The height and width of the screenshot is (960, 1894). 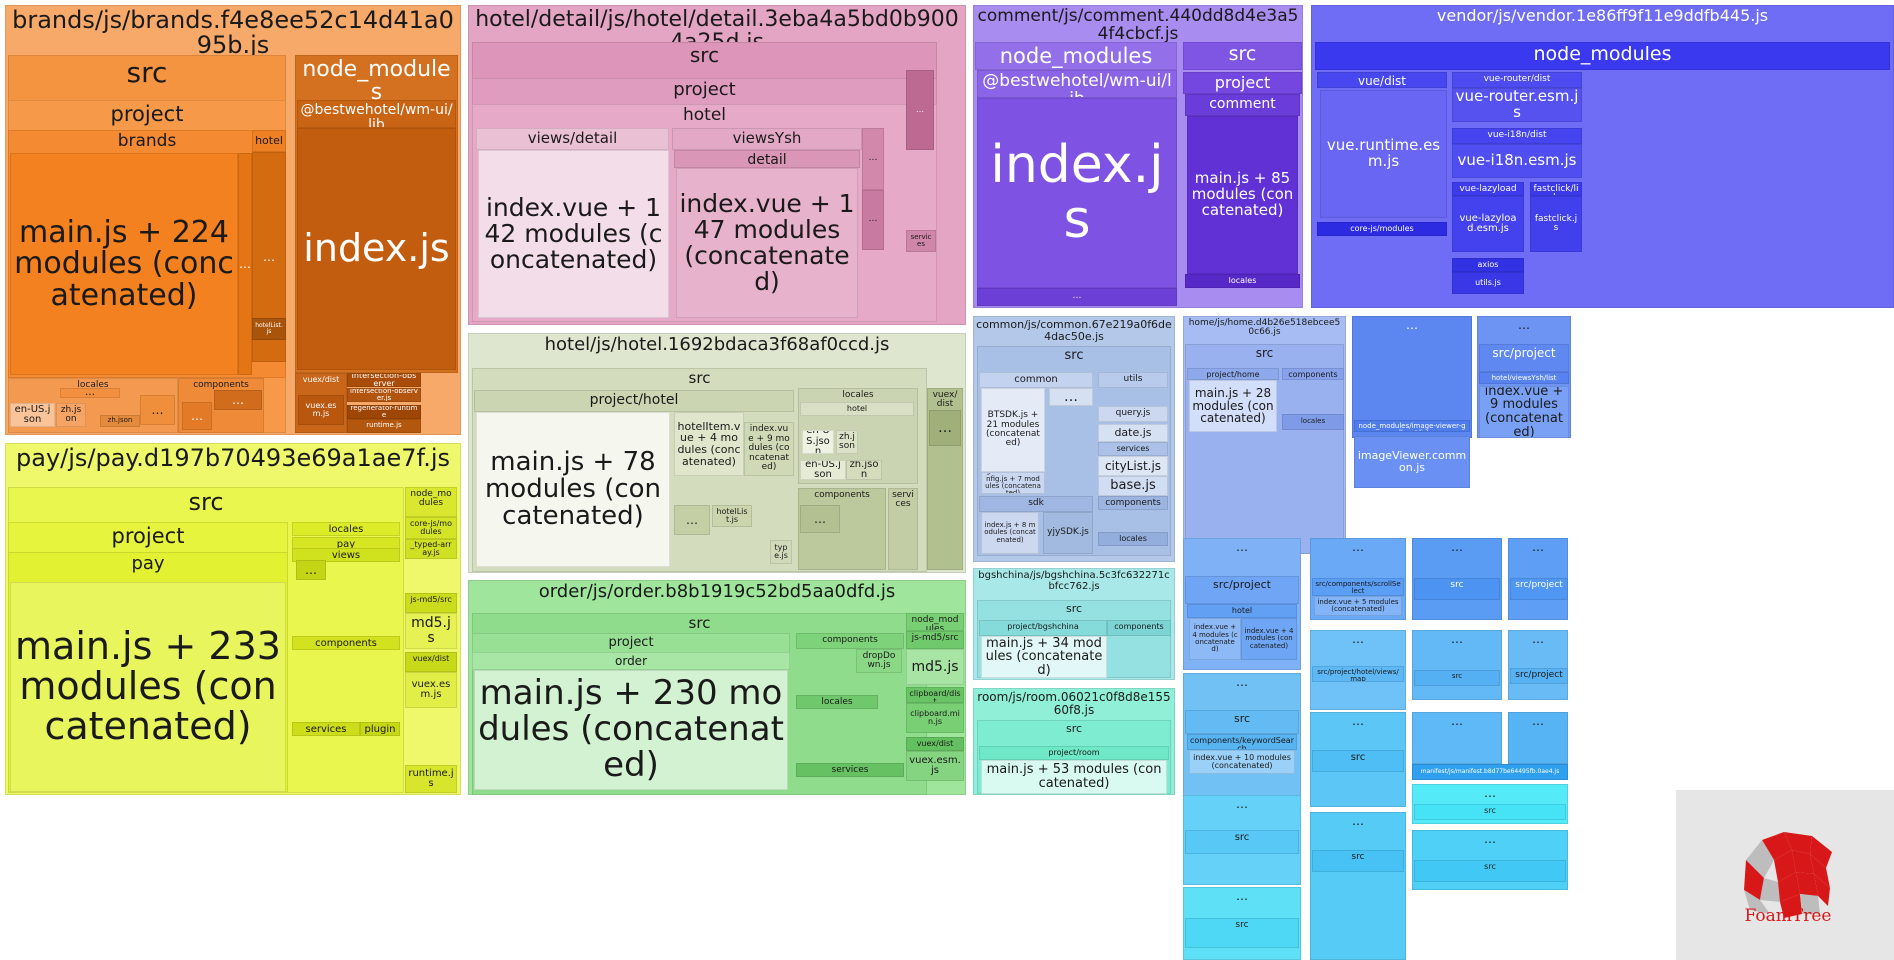 What do you see at coordinates (1269, 639) in the screenshot?
I see `treemap-node-index-vue-4-modules-concatenated: index.vue + 4 modules (concatenated)` at bounding box center [1269, 639].